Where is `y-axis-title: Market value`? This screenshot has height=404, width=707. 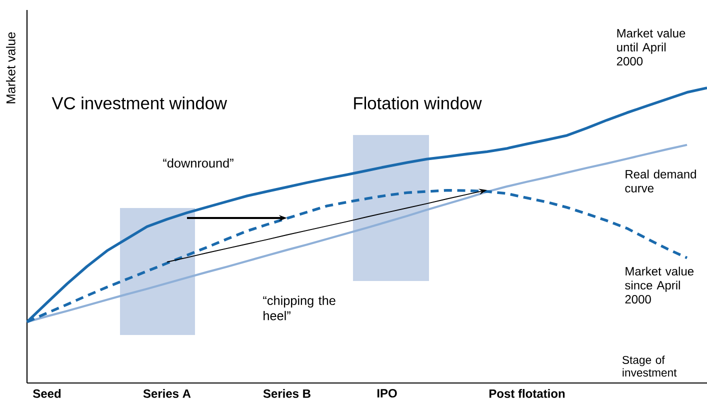
y-axis-title: Market value is located at coordinates (11, 68).